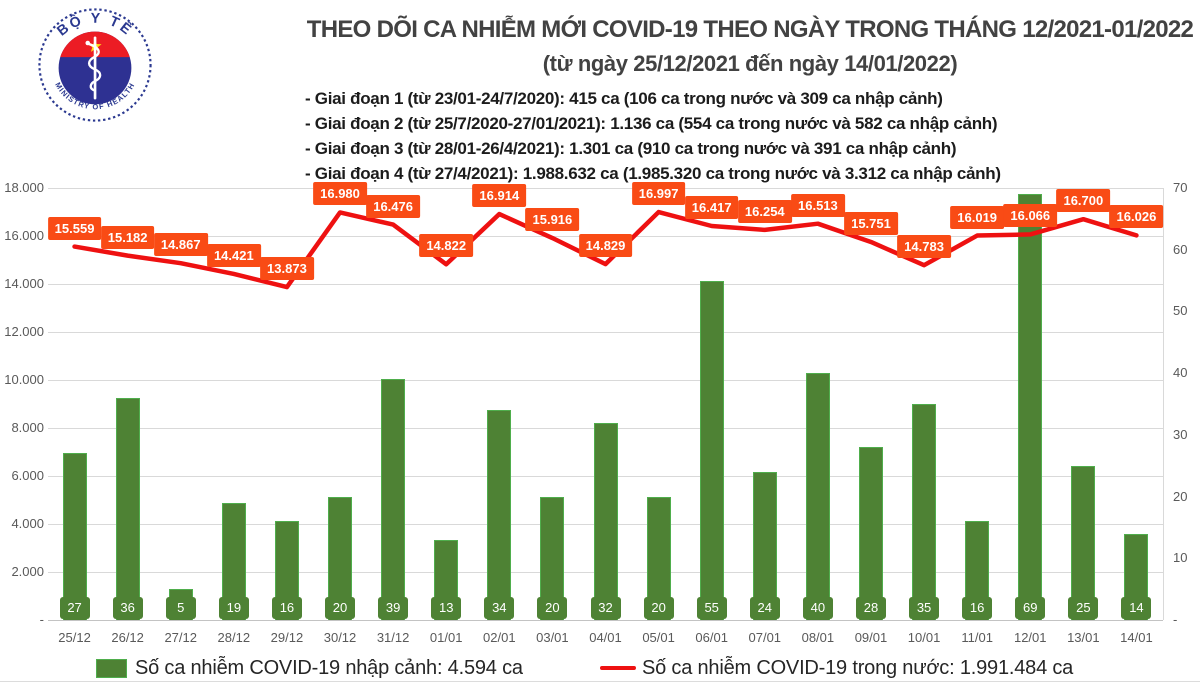 This screenshot has width=1200, height=684. Describe the element at coordinates (764, 211) in the screenshot. I see `line-value-label: 16.254` at that location.